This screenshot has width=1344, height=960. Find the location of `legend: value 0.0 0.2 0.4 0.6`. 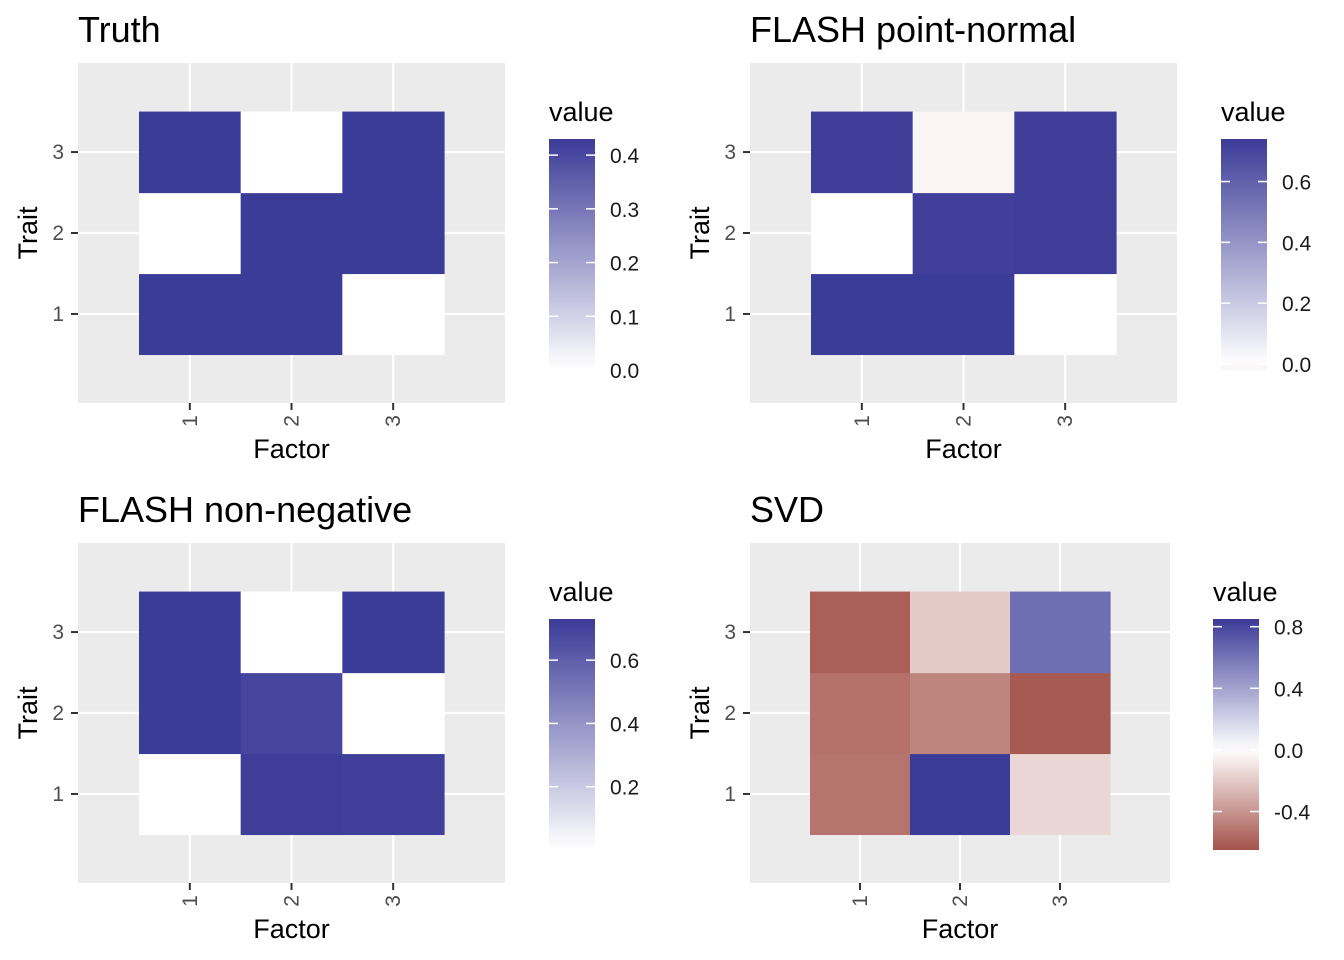

legend: value 0.0 0.2 0.4 0.6 is located at coordinates (1266, 237).